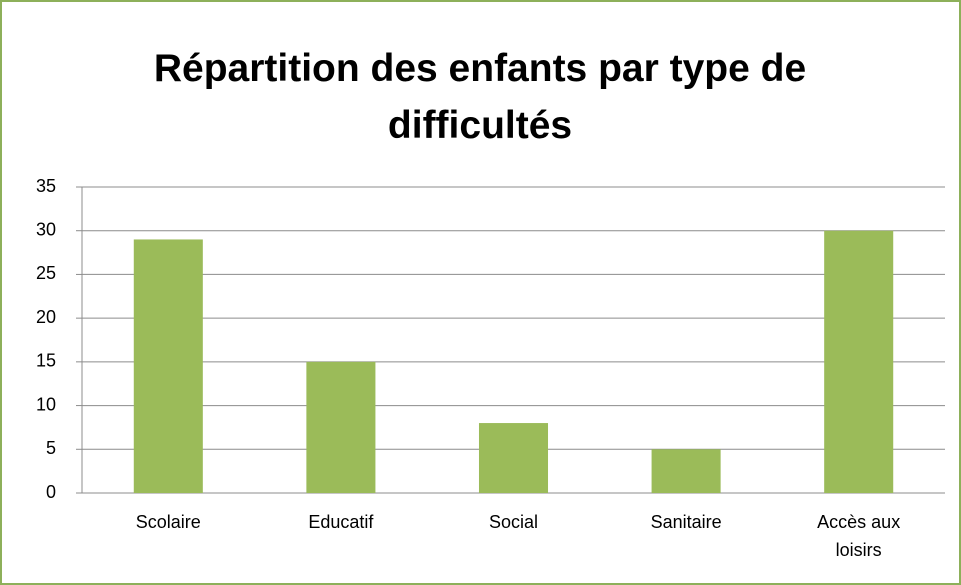  Describe the element at coordinates (46, 317) in the screenshot. I see `y-tick-label: 20` at that location.